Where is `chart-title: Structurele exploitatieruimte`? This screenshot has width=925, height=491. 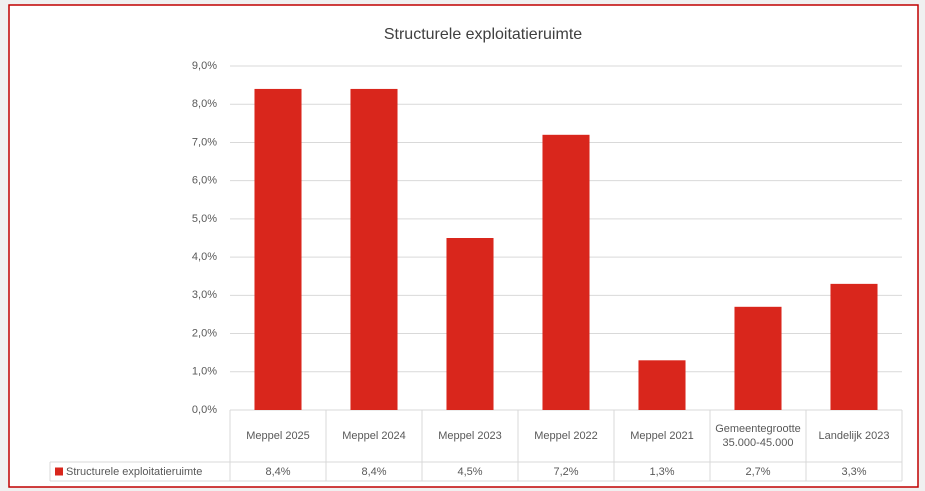
chart-title: Structurele exploitatieruimte is located at coordinates (483, 34).